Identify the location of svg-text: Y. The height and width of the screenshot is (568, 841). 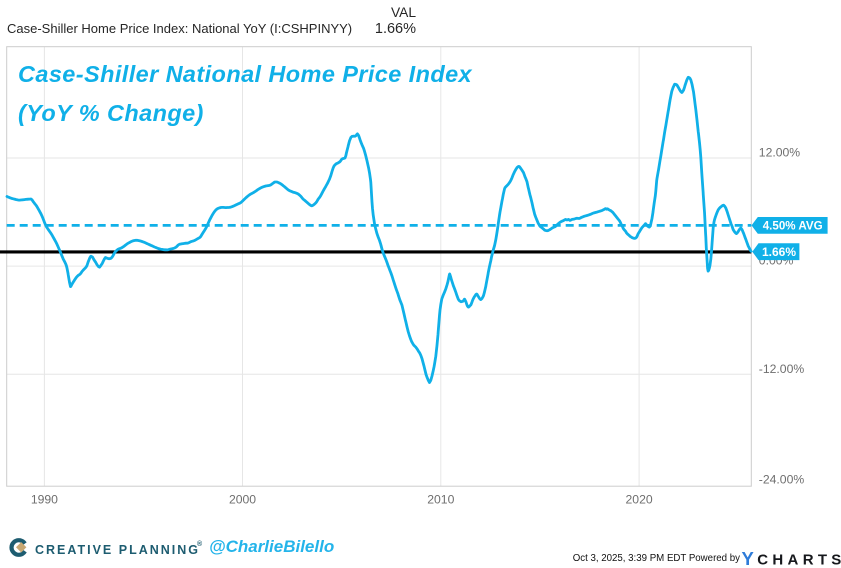
(748, 558).